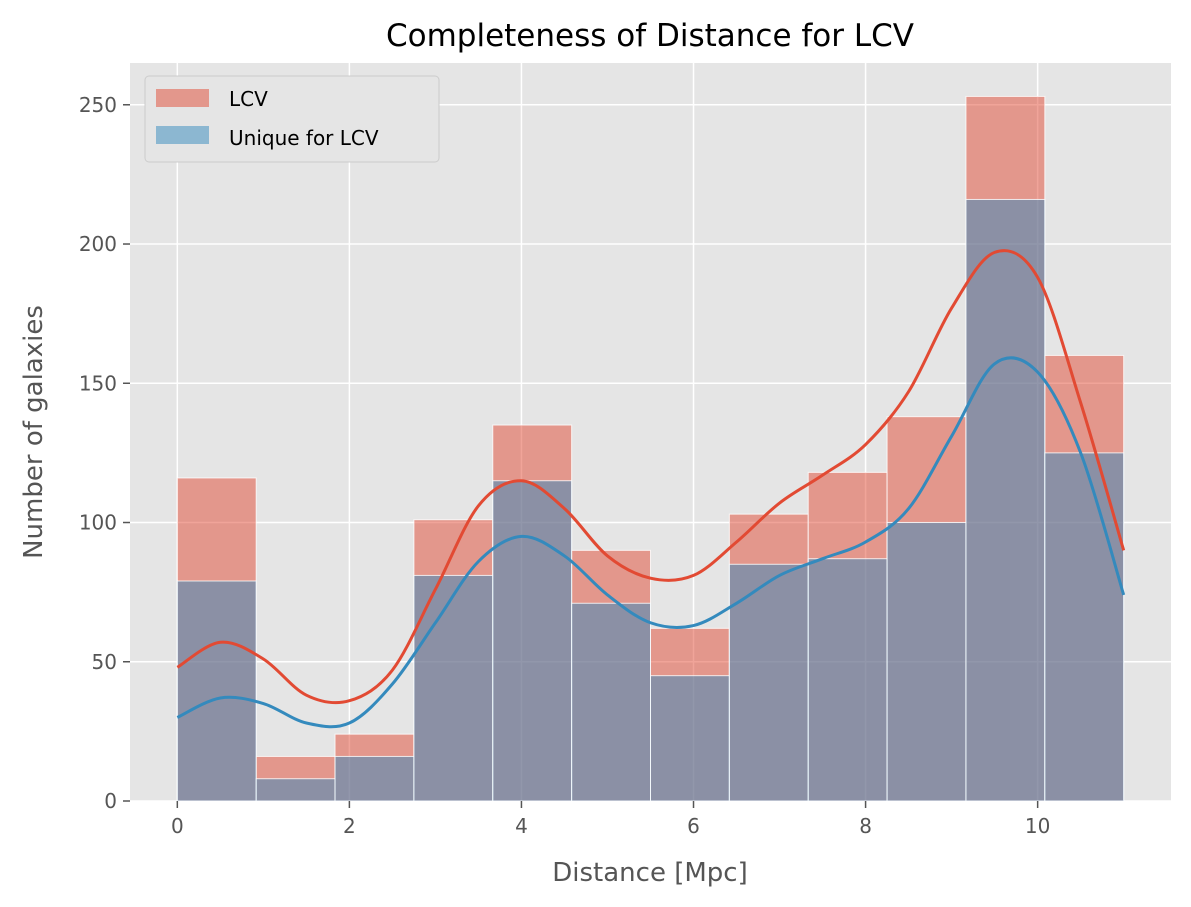 The width and height of the screenshot is (1191, 907). Describe the element at coordinates (865, 826) in the screenshot. I see `x-tick-label: 8` at that location.